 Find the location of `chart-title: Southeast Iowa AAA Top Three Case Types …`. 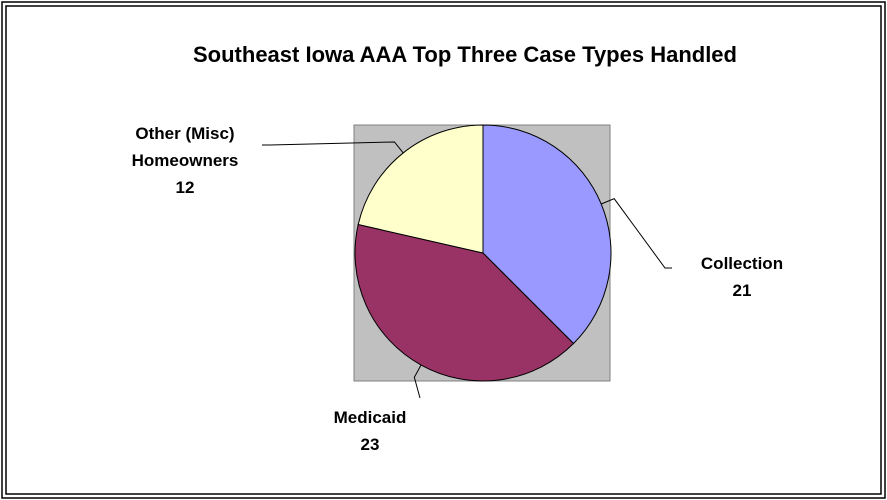

chart-title: Southeast Iowa AAA Top Three Case Types … is located at coordinates (465, 54).